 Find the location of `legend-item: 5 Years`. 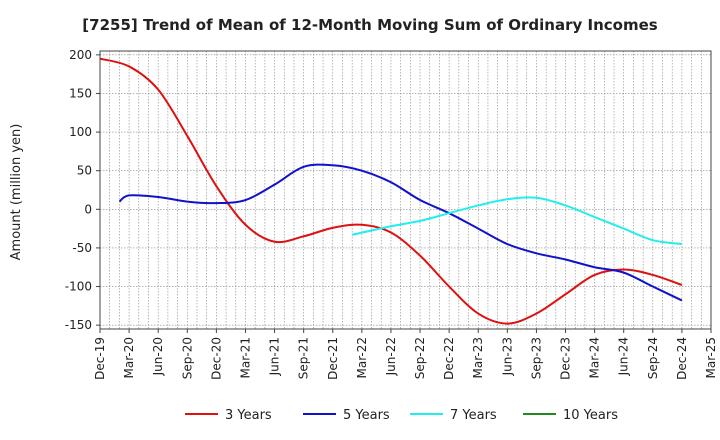

legend-item: 5 Years is located at coordinates (346, 415).